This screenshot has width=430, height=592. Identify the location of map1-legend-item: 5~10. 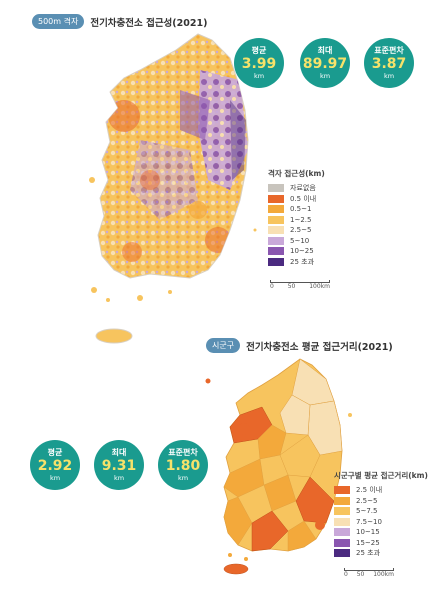
(296, 241).